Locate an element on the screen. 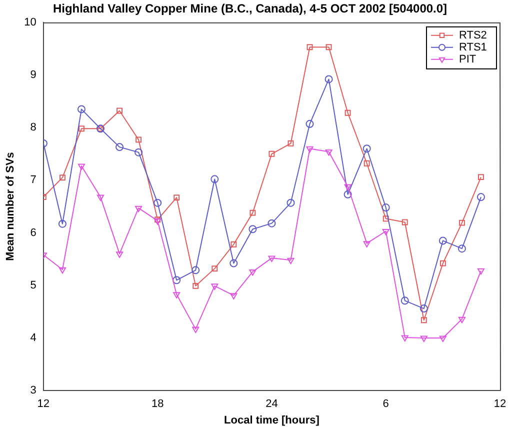  legend-label: RTS1 is located at coordinates (473, 47).